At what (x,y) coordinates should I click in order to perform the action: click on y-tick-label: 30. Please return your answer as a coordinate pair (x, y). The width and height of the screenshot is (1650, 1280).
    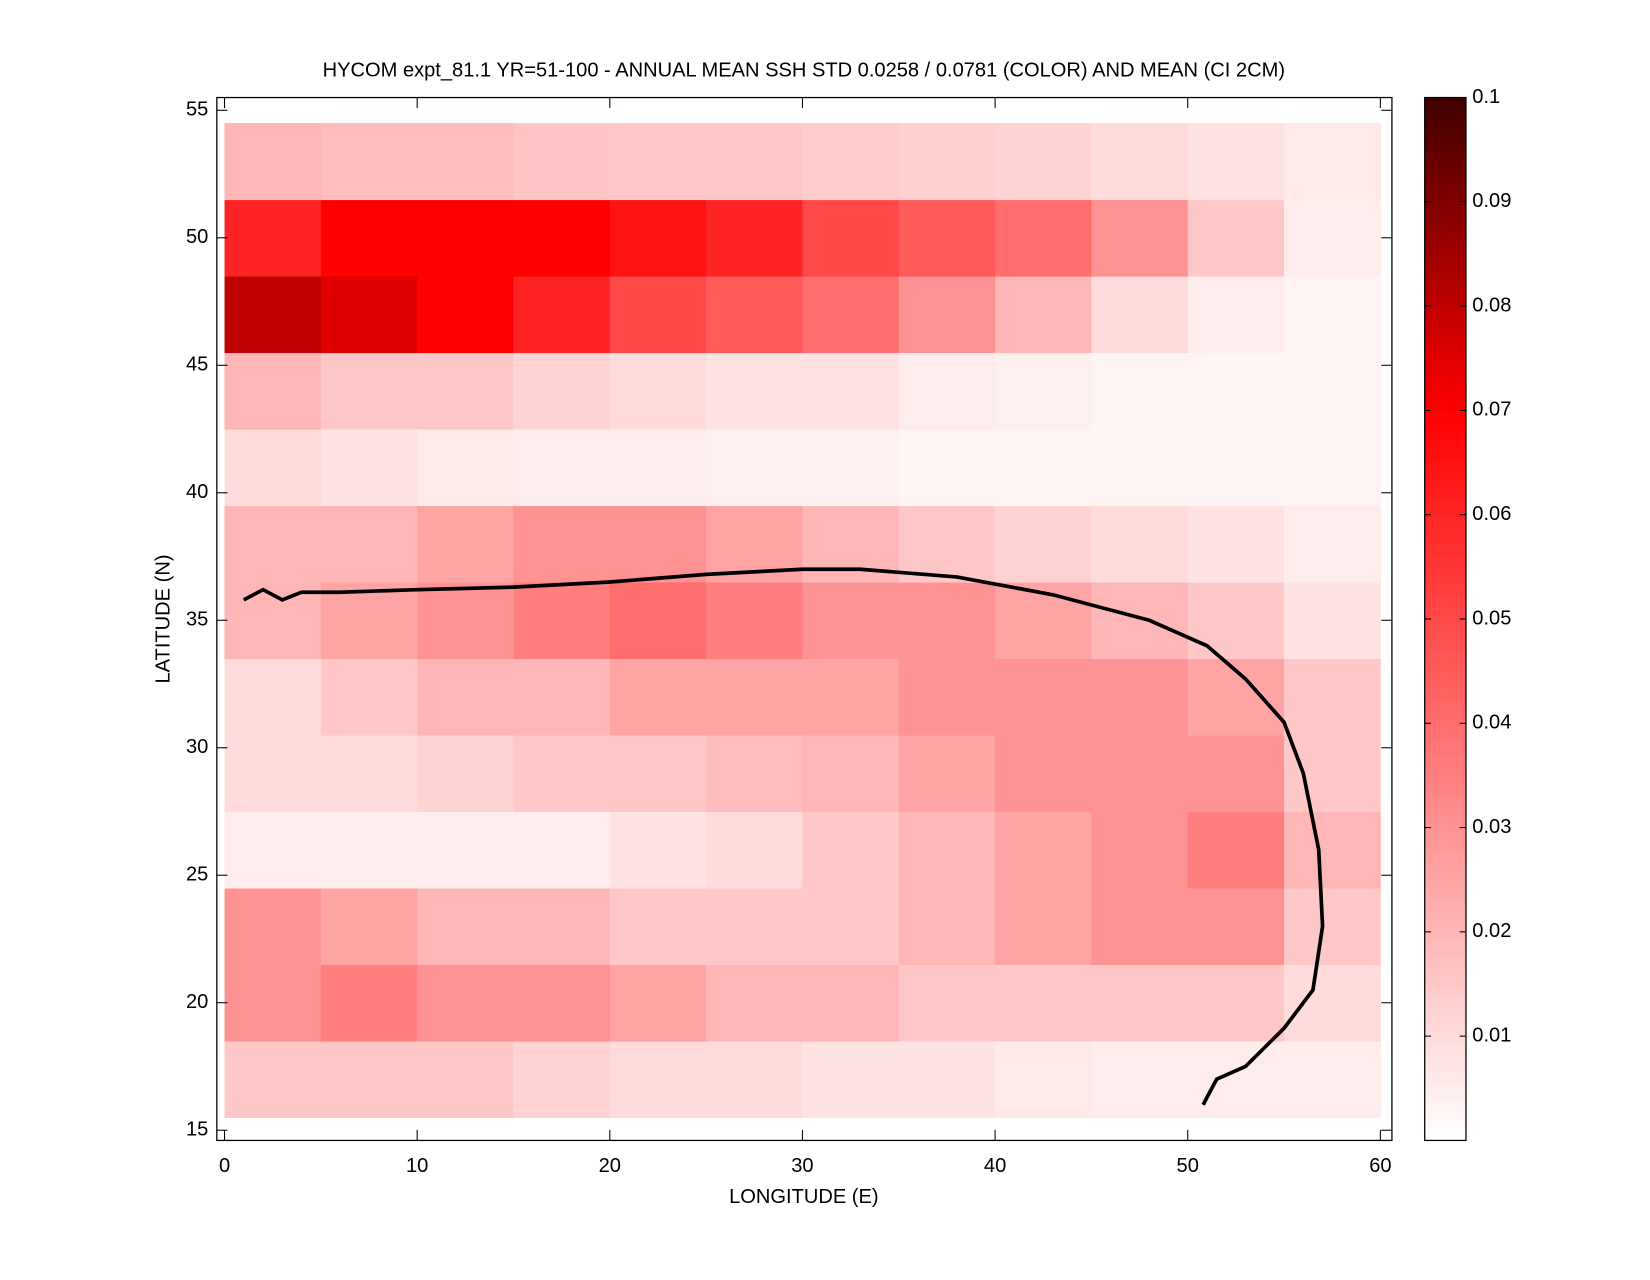
    Looking at the image, I should click on (197, 747).